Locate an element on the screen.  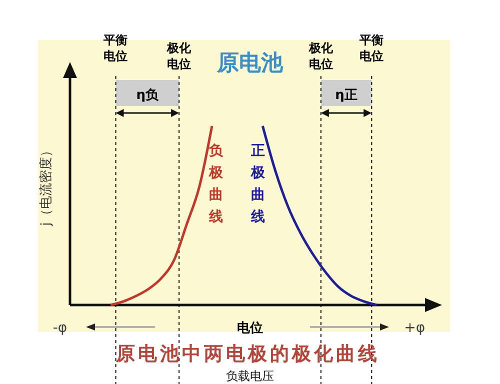
x-tick-label: -φ is located at coordinates (60, 328).